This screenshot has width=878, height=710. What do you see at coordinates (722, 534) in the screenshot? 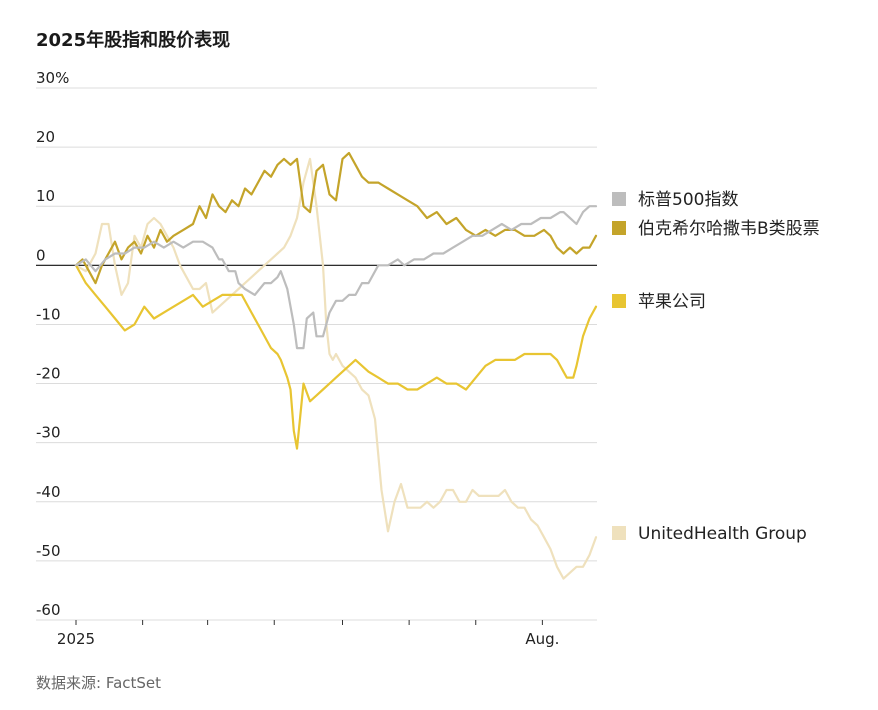
I see `legend-label: UnitedHealth Group` at bounding box center [722, 534].